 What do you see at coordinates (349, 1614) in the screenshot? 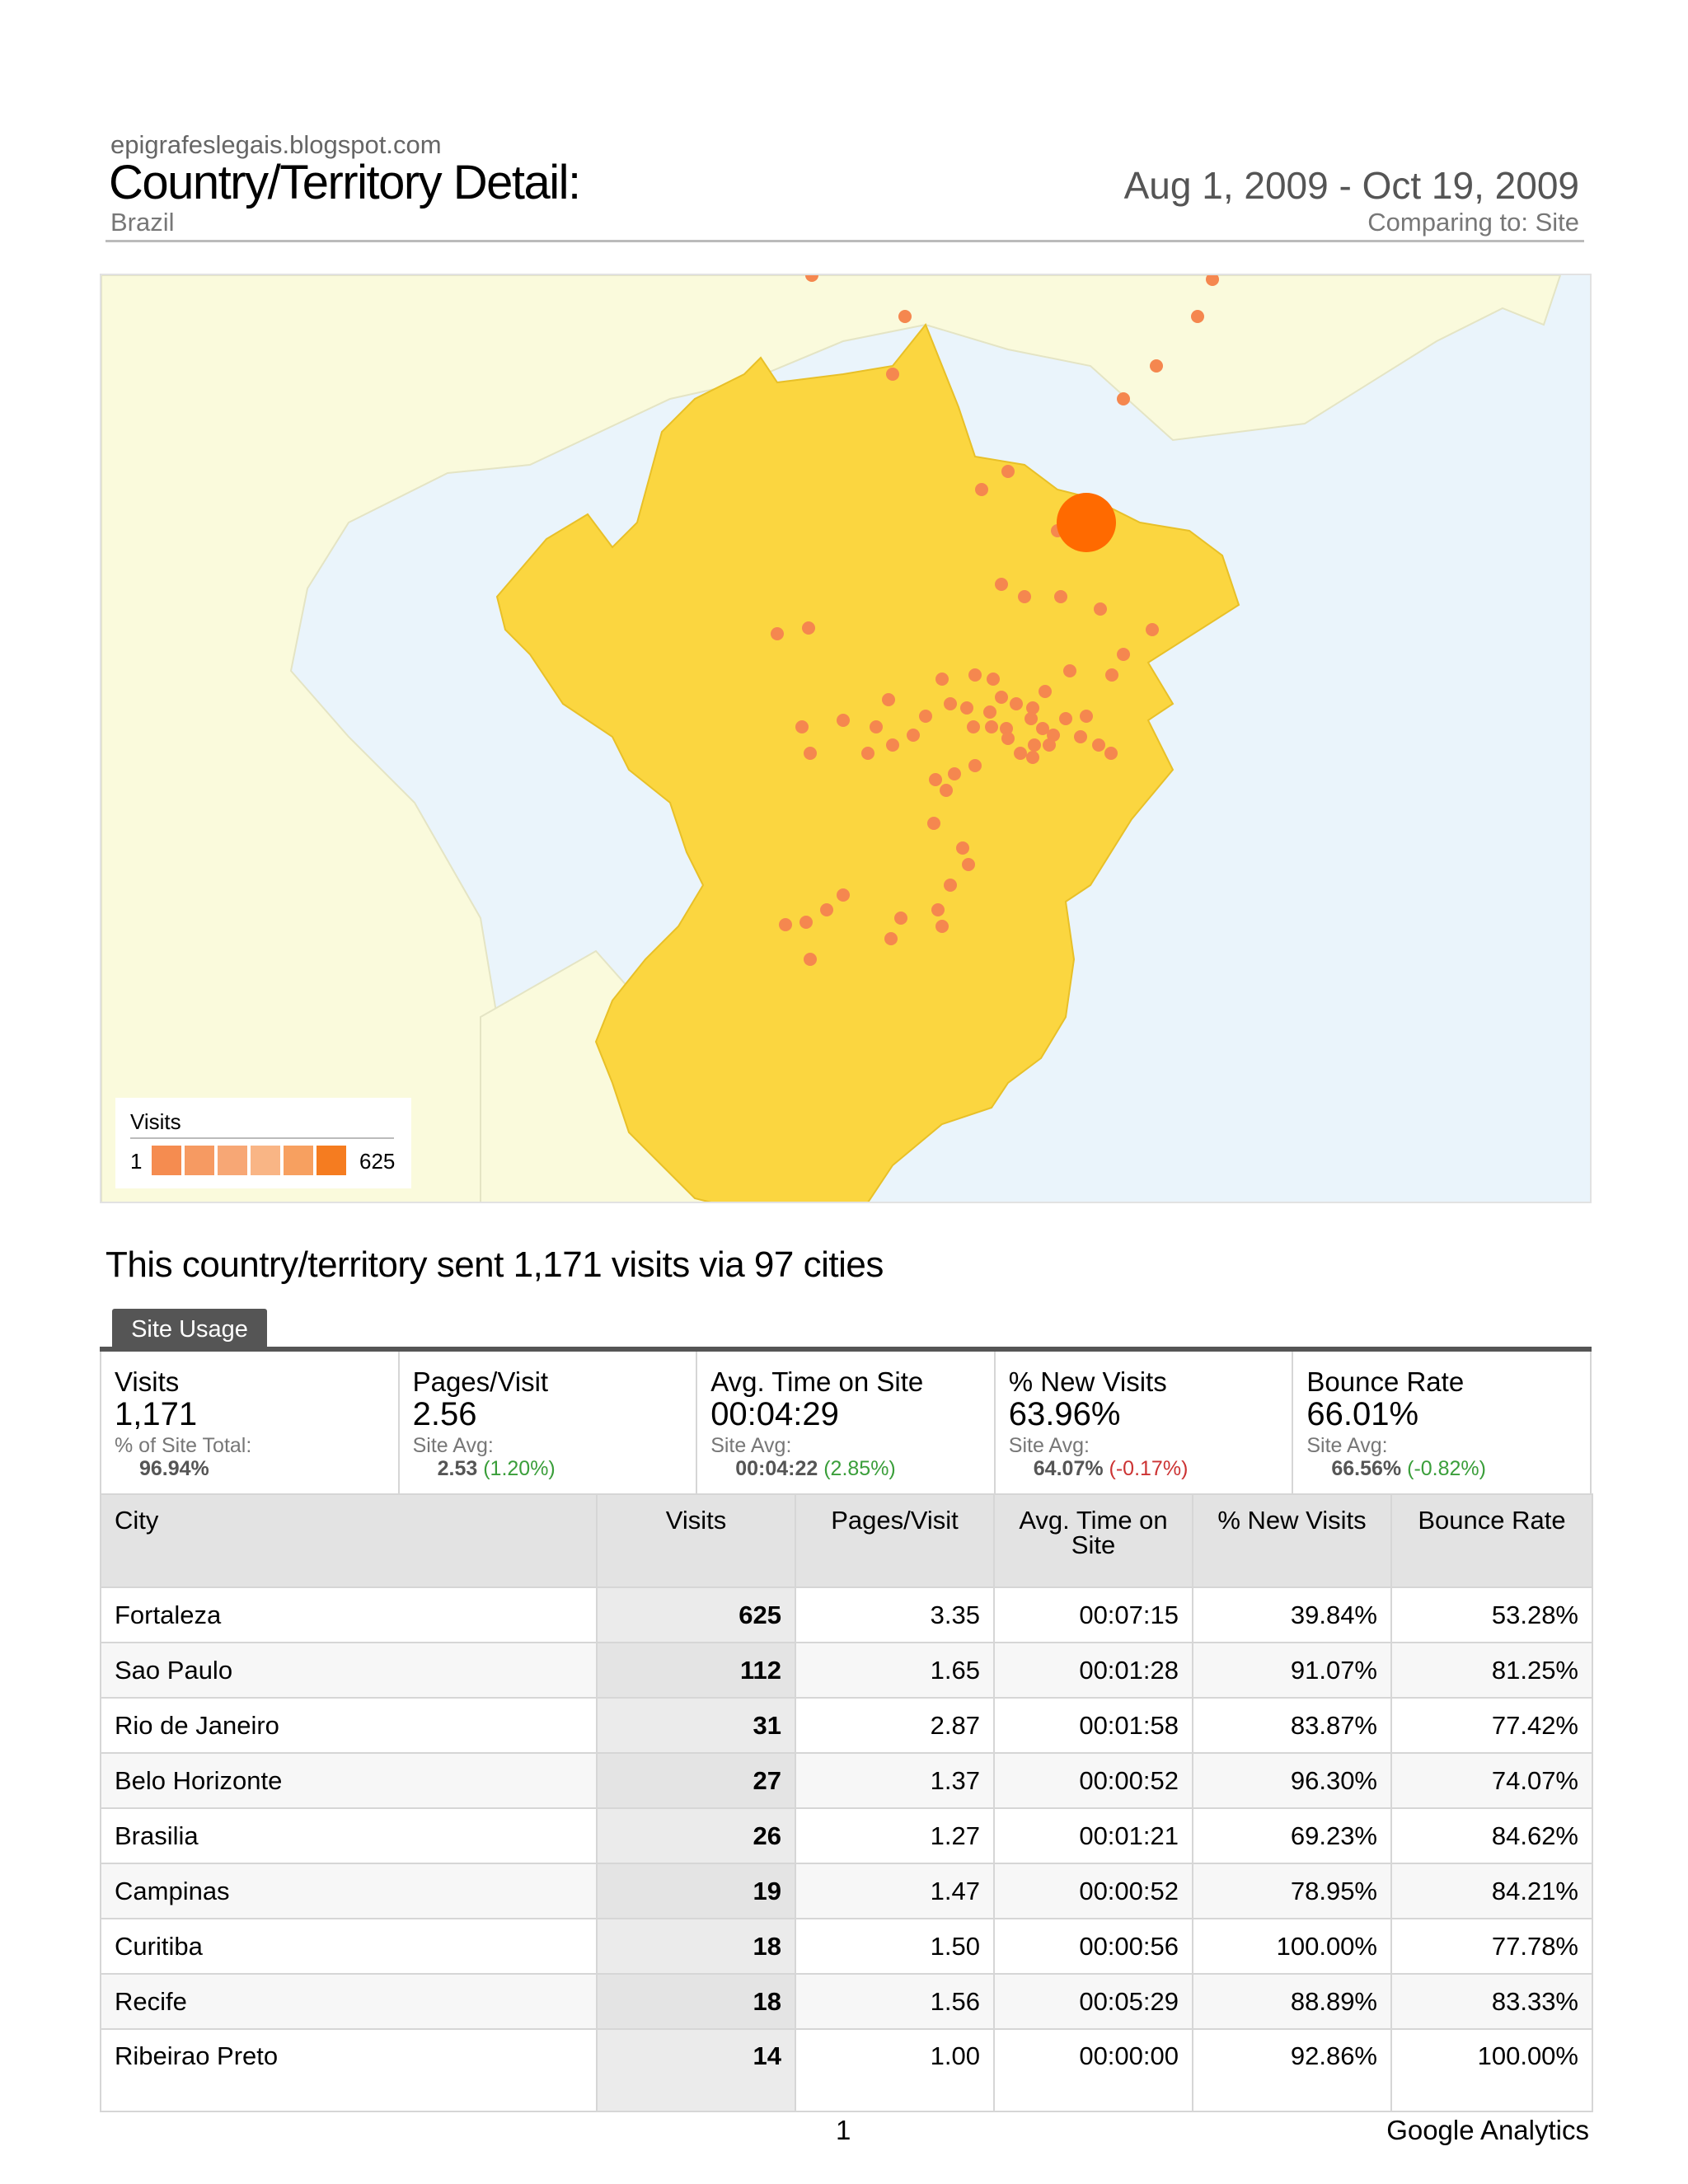
I see `cell-city: Fortaleza` at bounding box center [349, 1614].